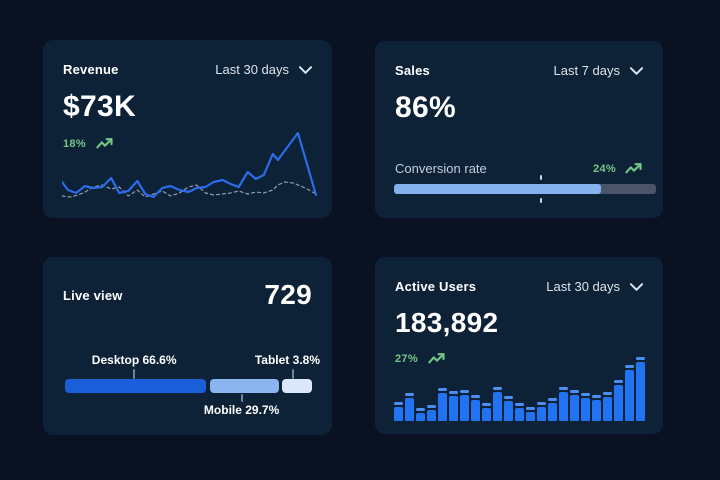 This screenshot has width=720, height=480. I want to click on active-users-period-dropdown: Last 30 days, so click(594, 286).